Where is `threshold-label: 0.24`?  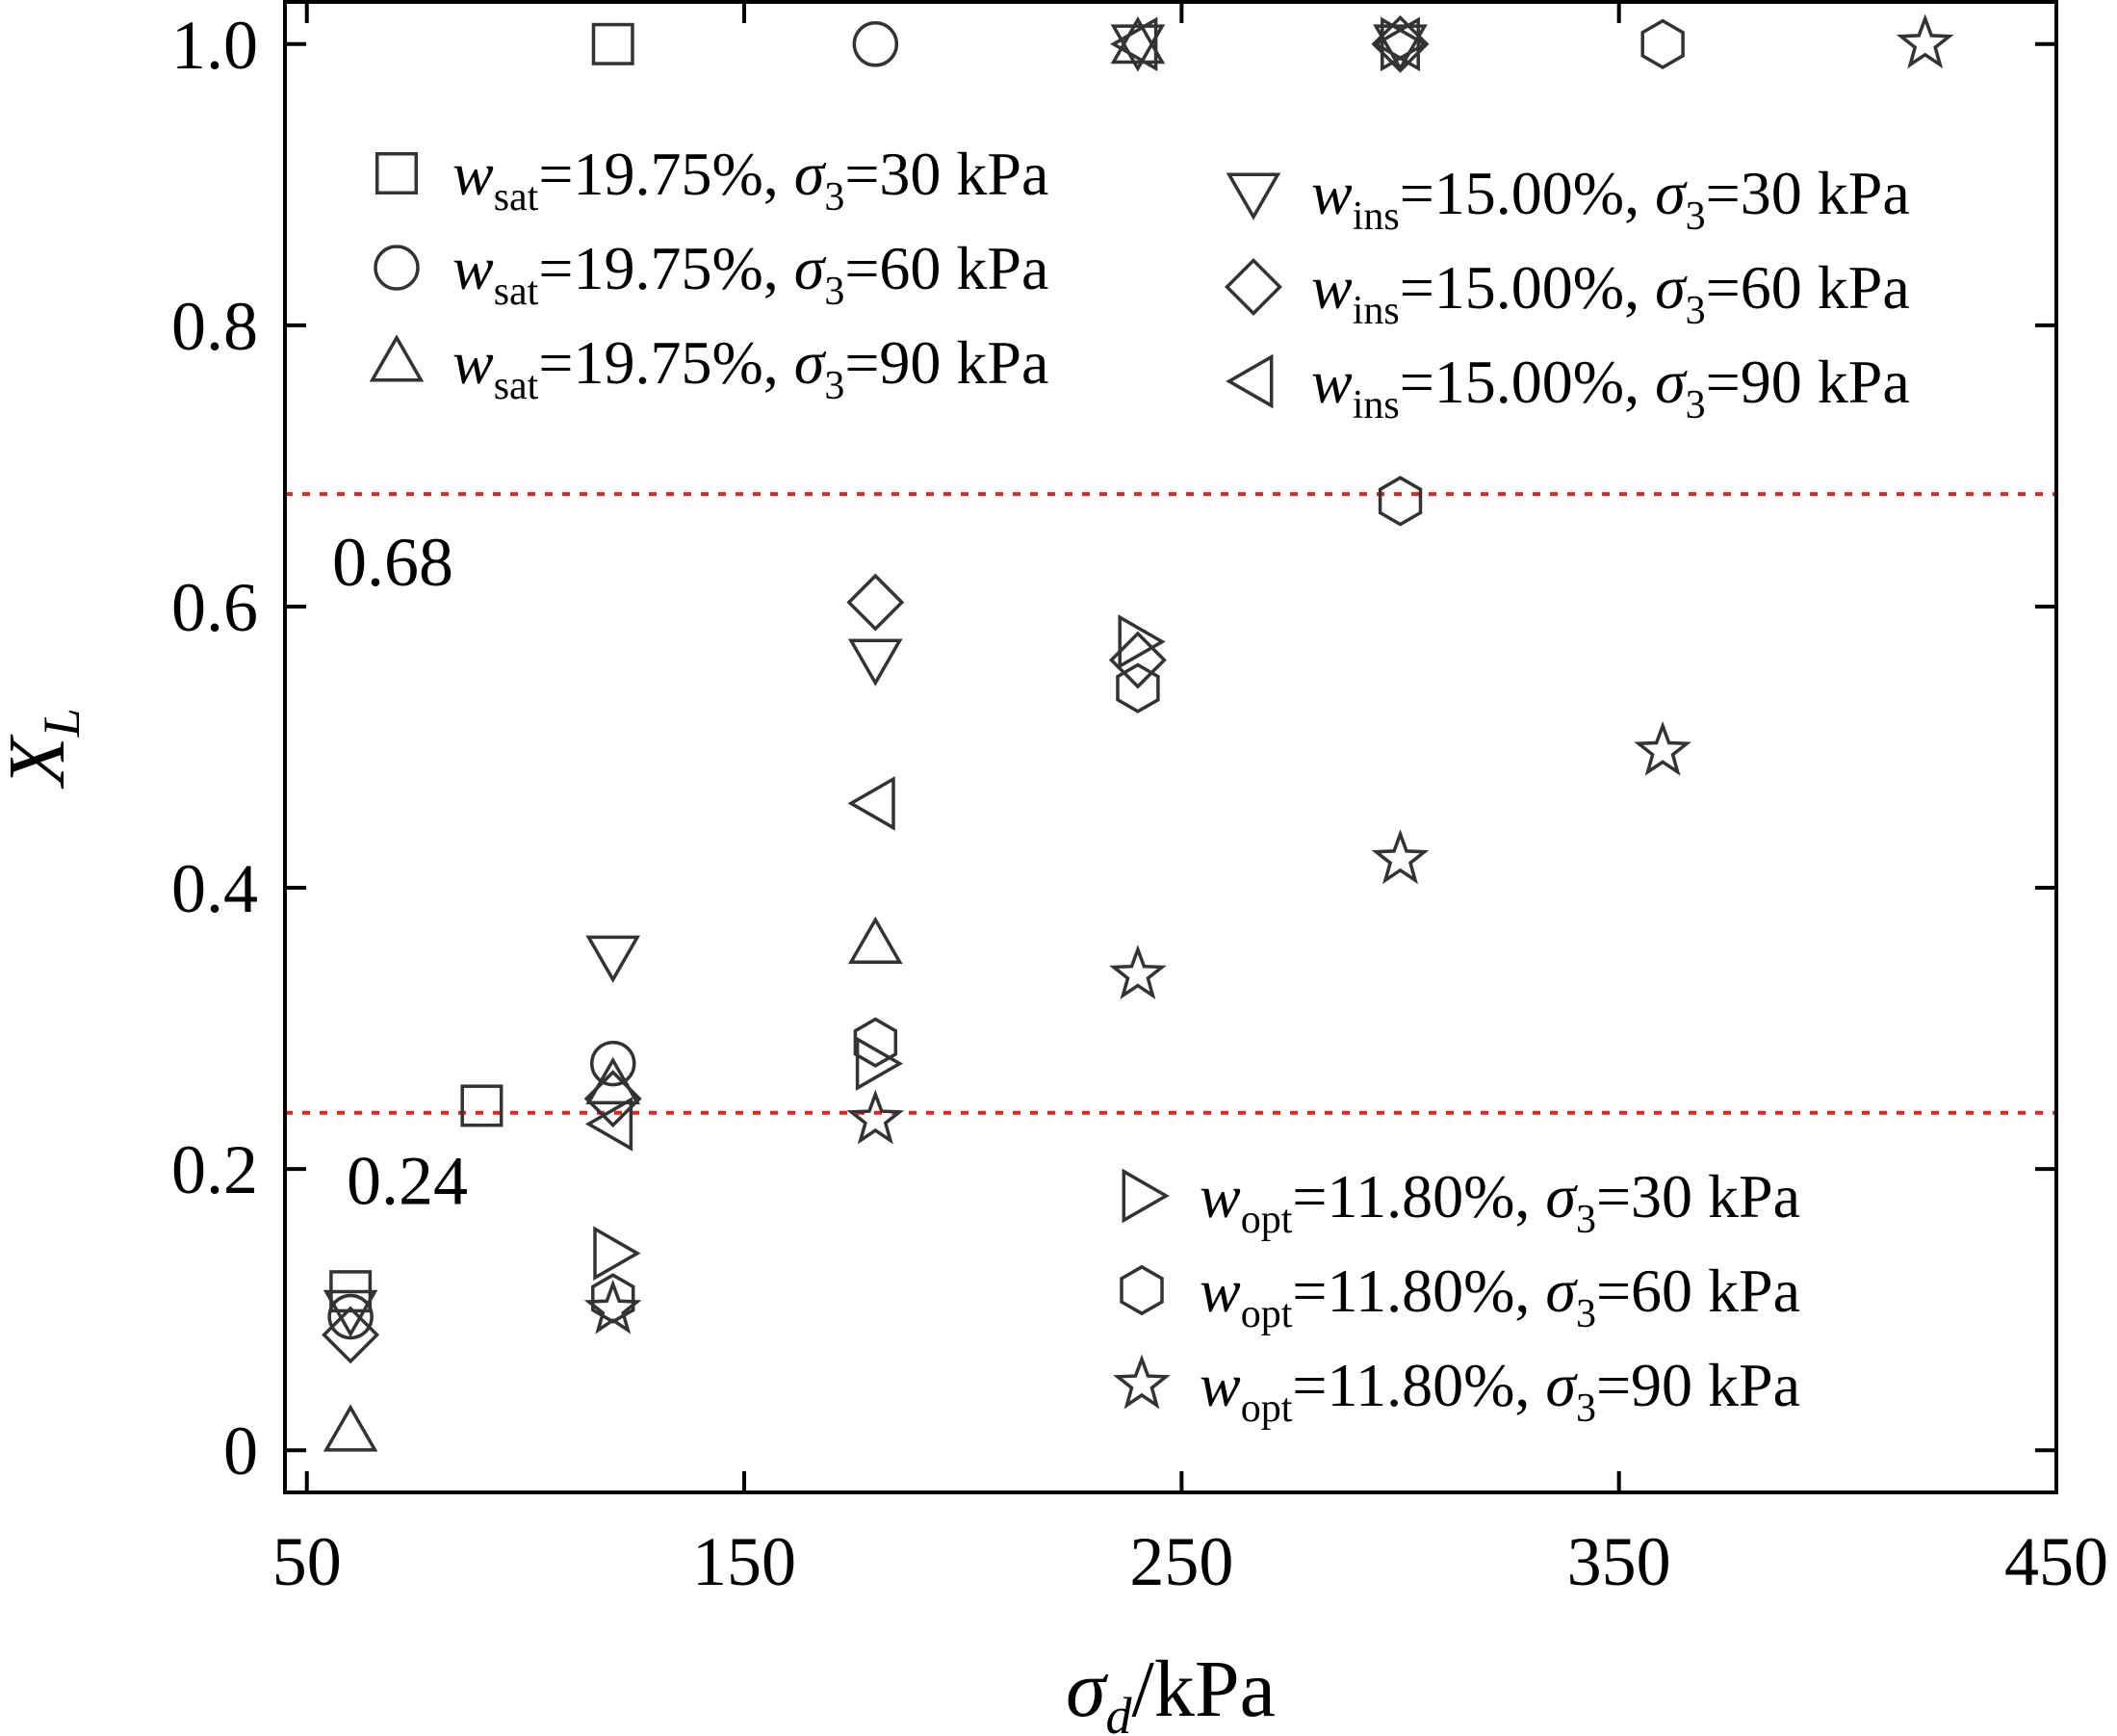 threshold-label: 0.24 is located at coordinates (407, 1181).